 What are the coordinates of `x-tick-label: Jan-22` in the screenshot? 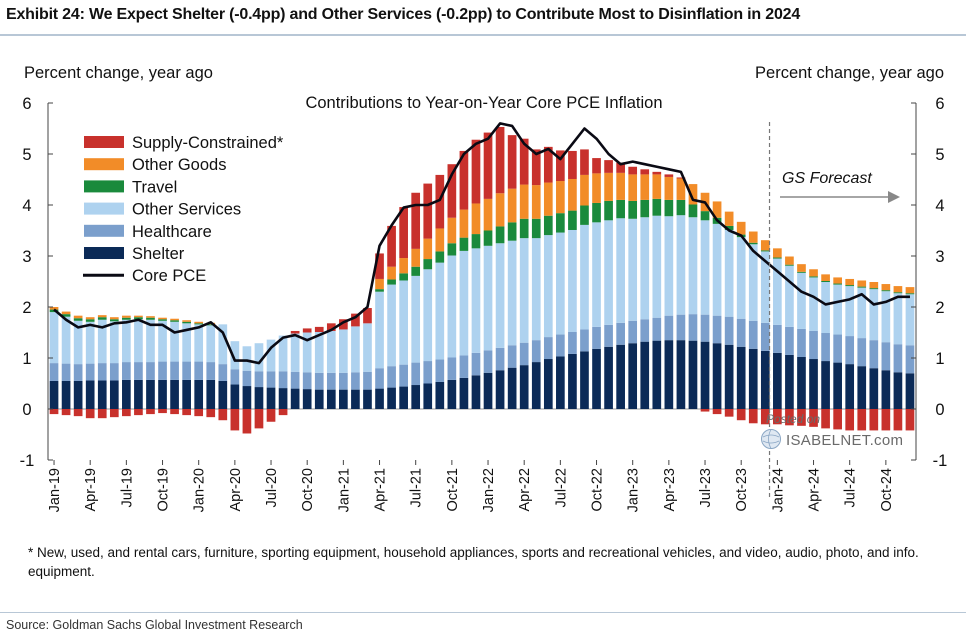 It's located at (489, 490).